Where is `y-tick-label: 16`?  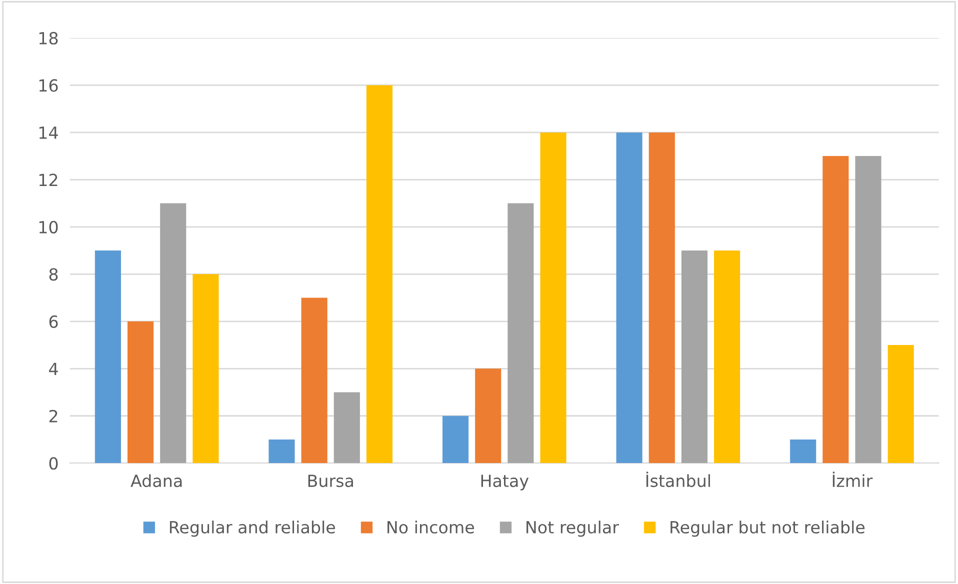 y-tick-label: 16 is located at coordinates (48, 85).